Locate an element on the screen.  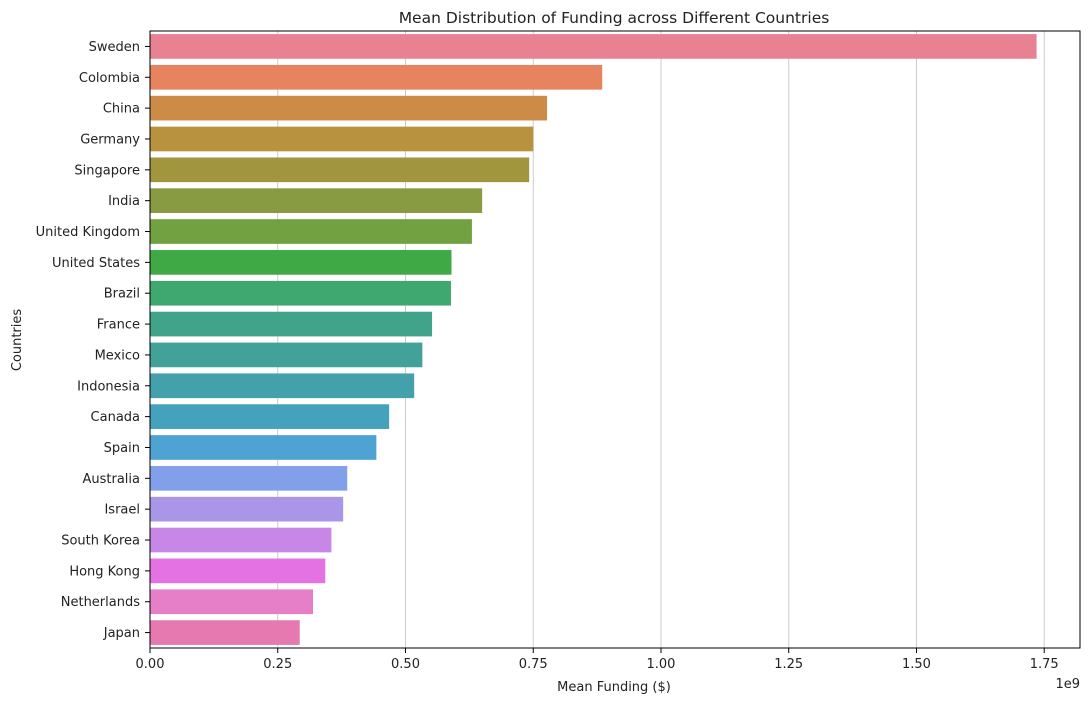
x-axis-scale-label: 1e9 is located at coordinates (1067, 684).